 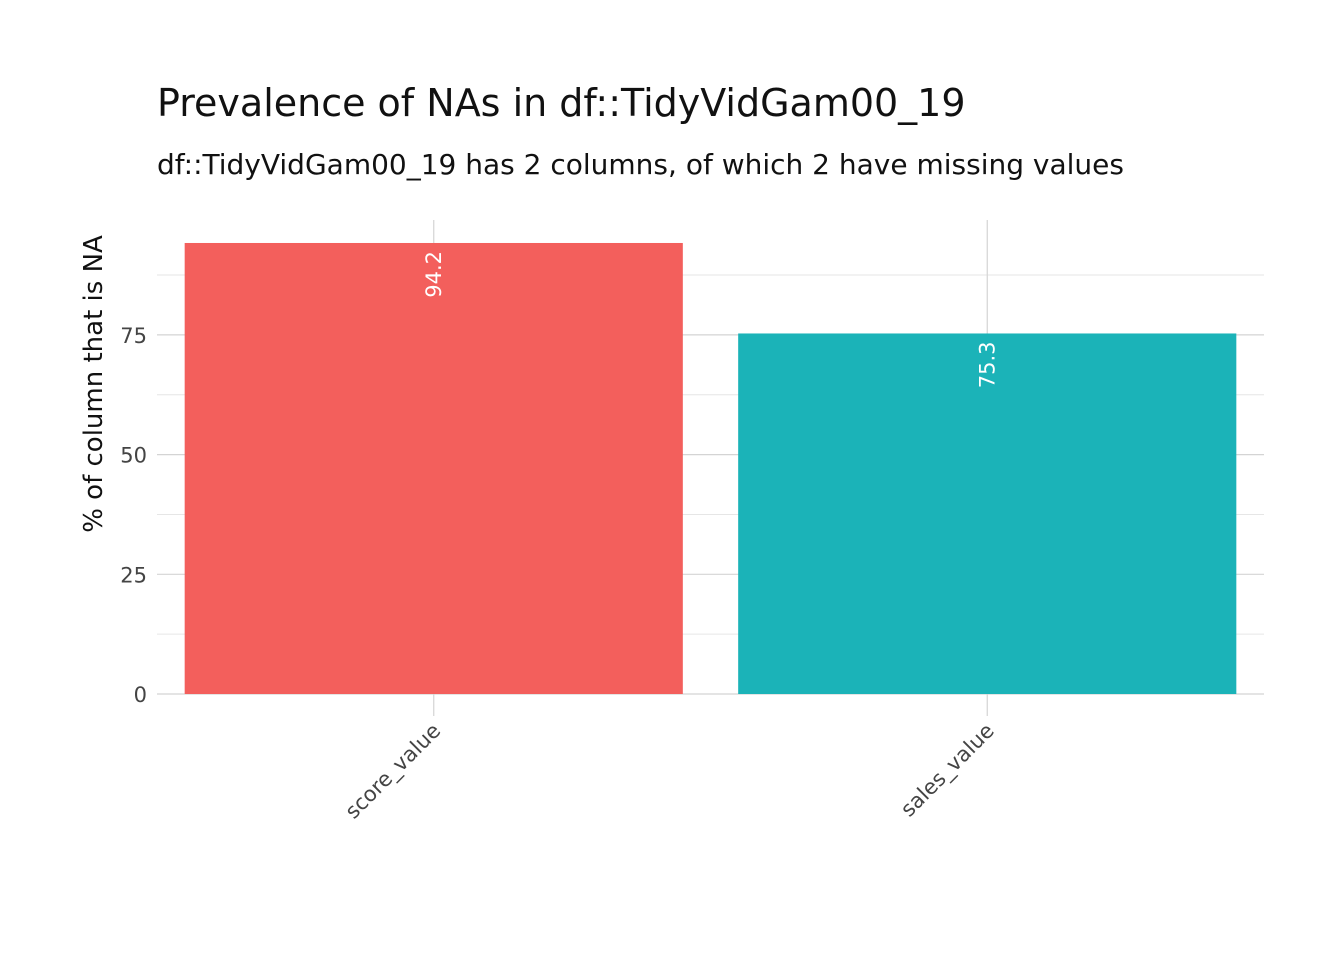 I want to click on y-tick-label: 0, so click(x=140, y=695).